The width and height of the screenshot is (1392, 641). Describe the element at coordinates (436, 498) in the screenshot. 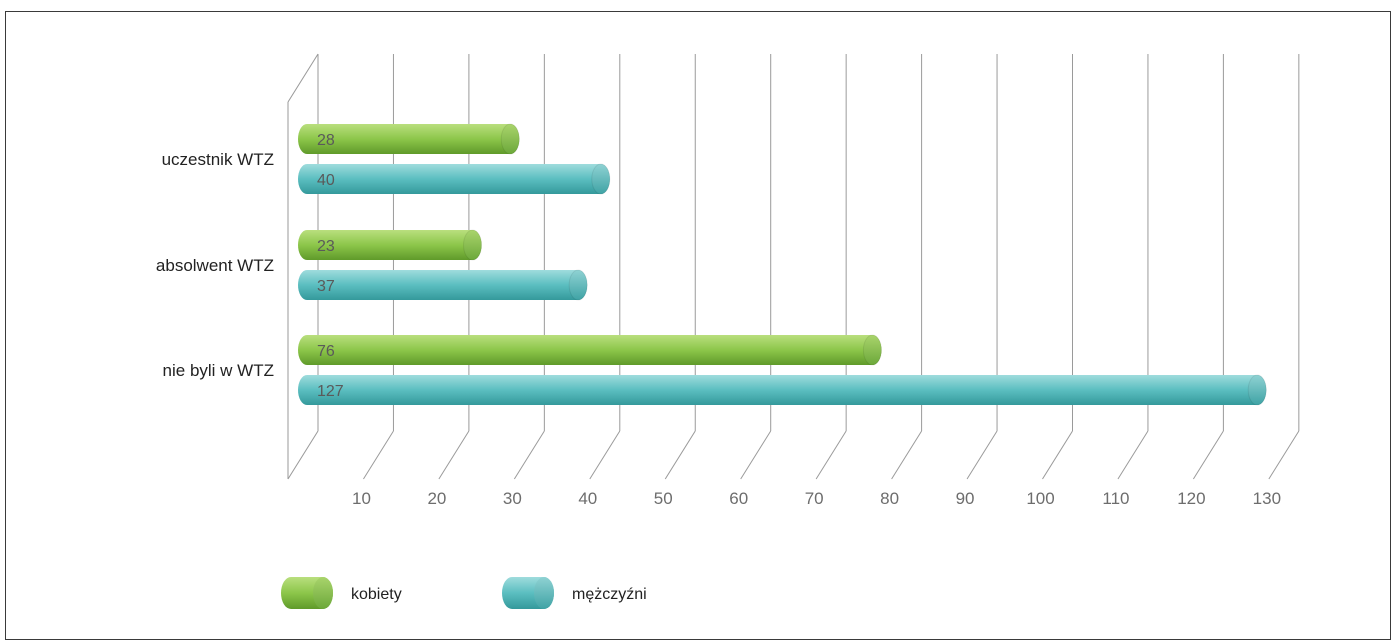

I see `x-tick-label: 20` at that location.